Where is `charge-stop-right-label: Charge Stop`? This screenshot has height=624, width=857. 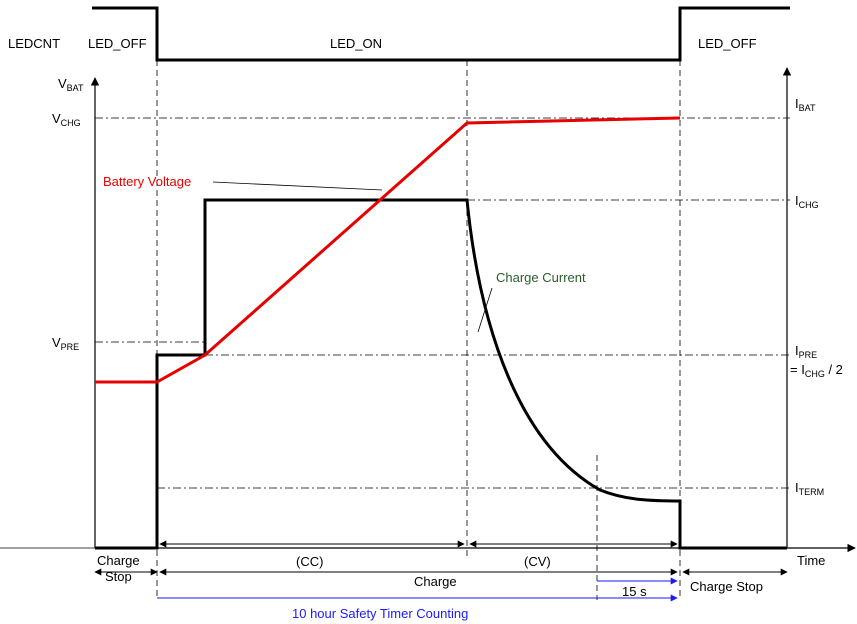 charge-stop-right-label: Charge Stop is located at coordinates (726, 586).